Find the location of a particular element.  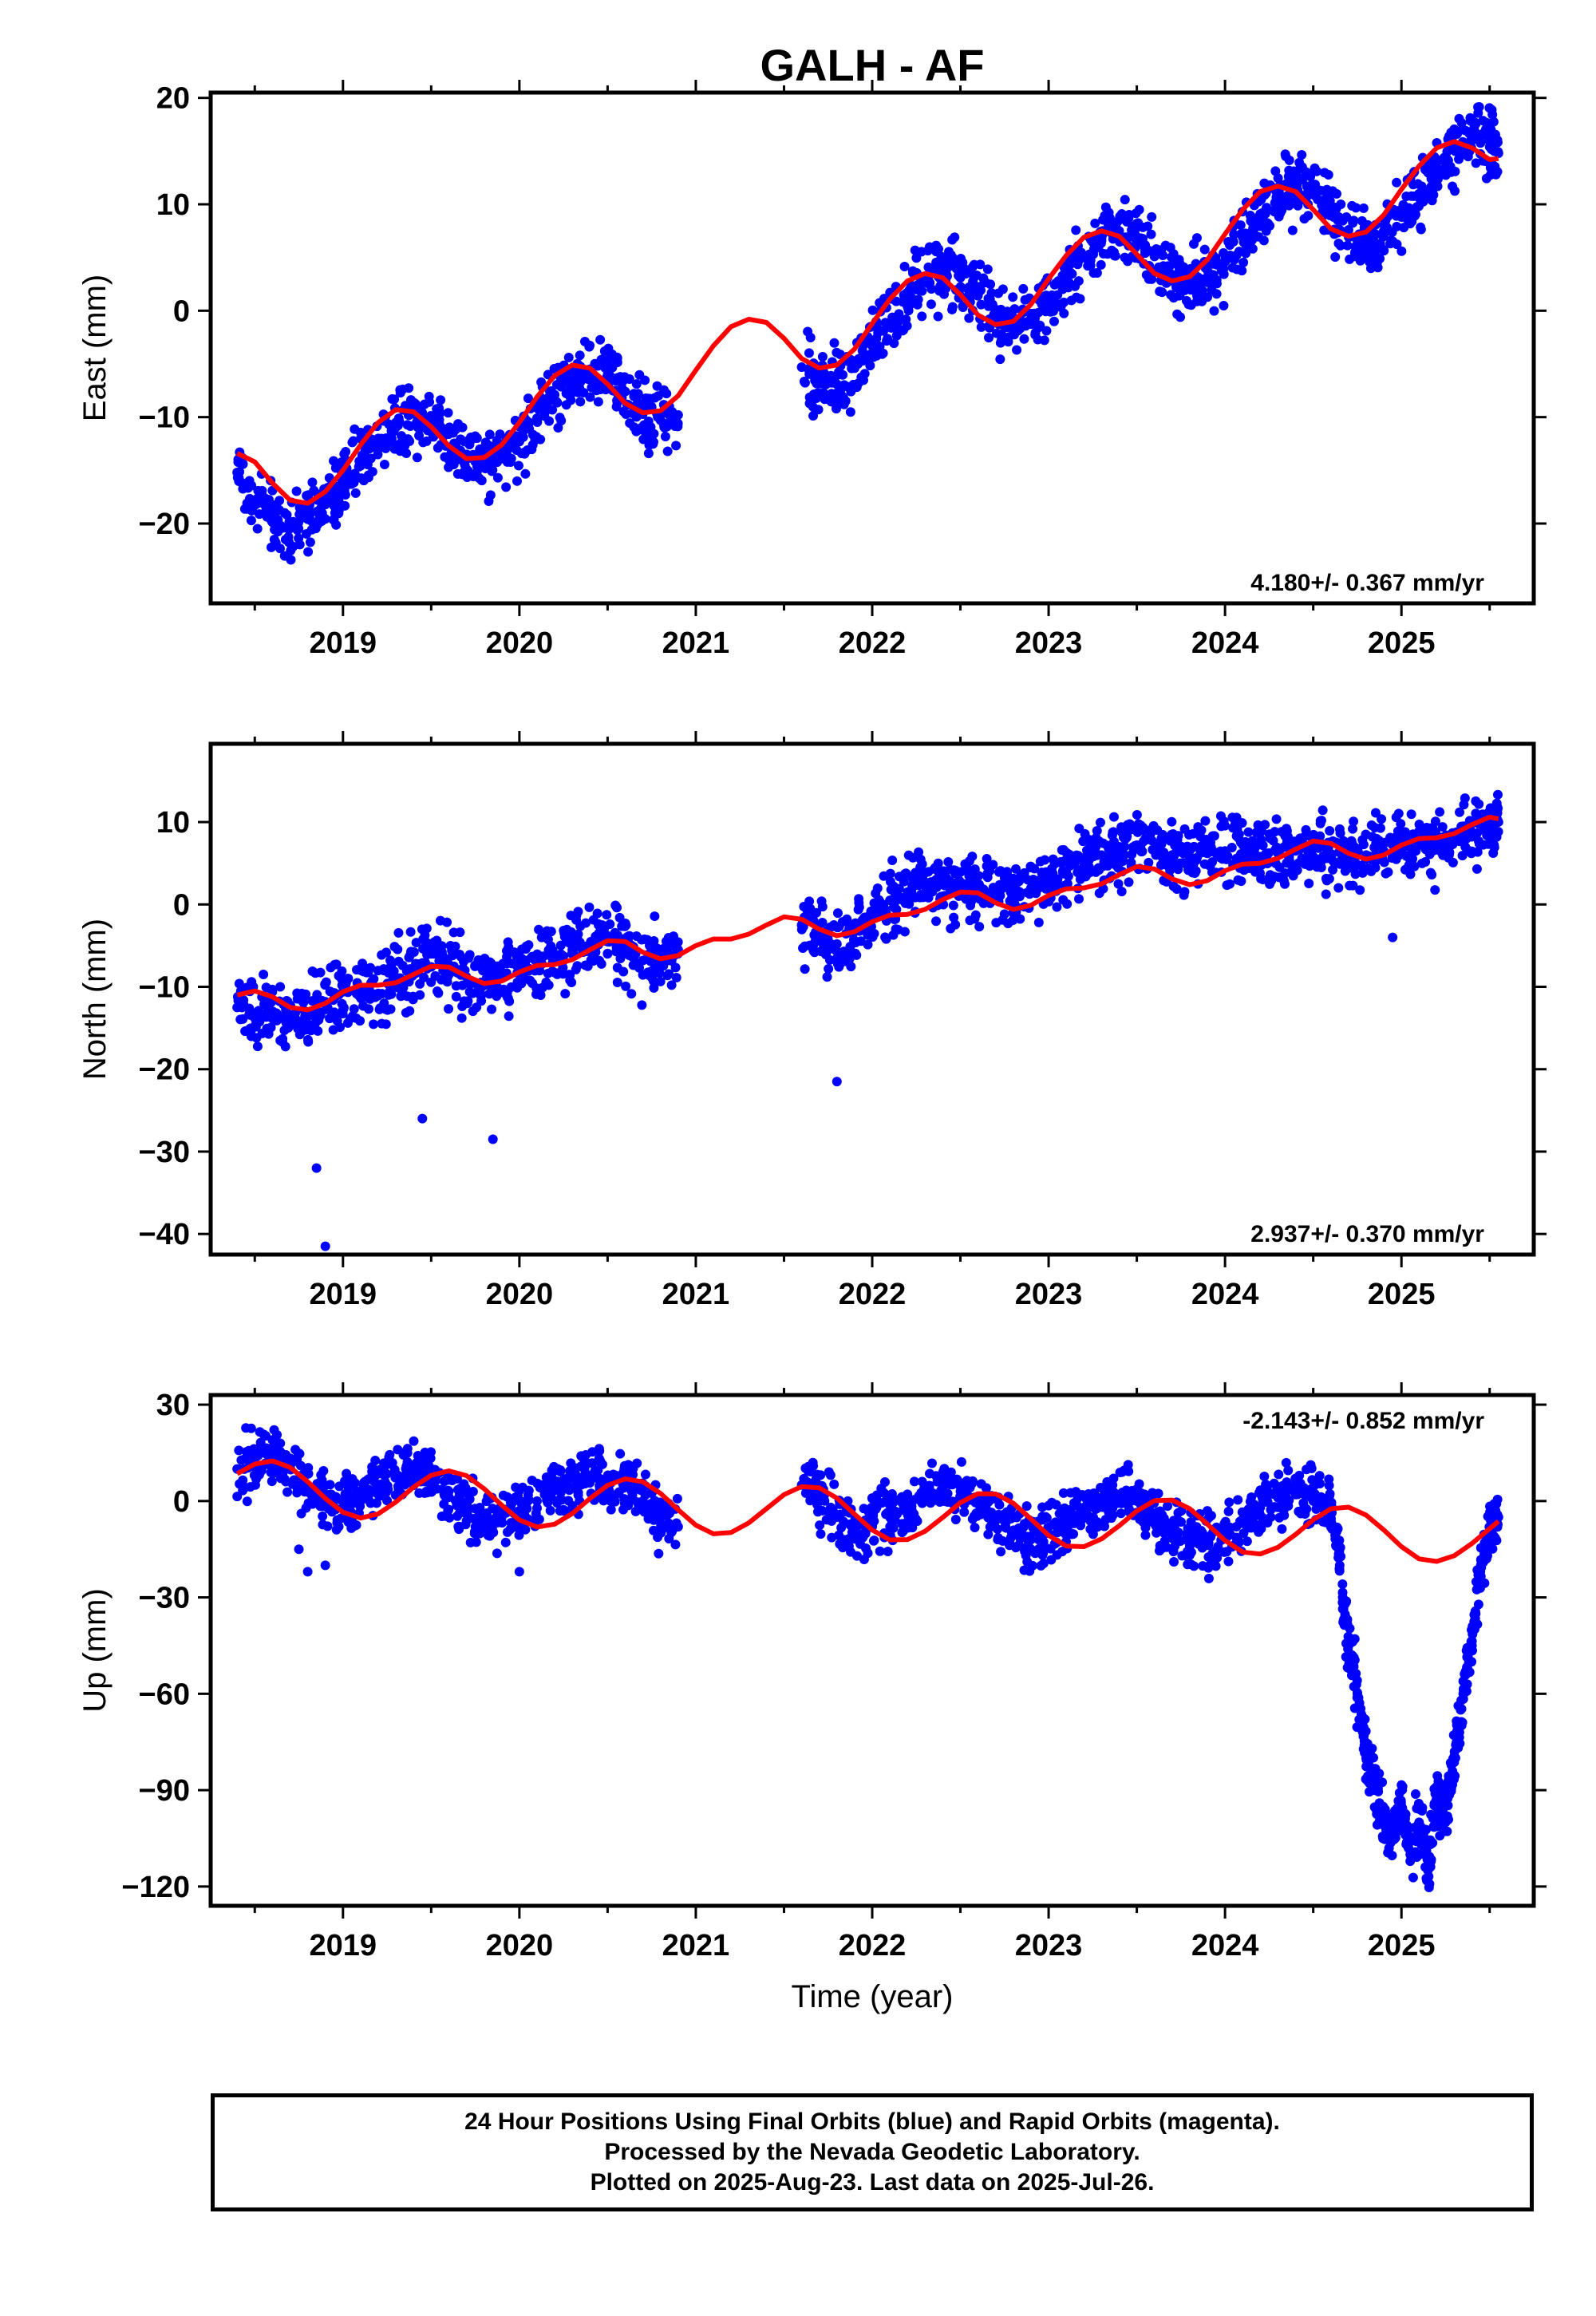

y-tick-label: −90 is located at coordinates (164, 1791).